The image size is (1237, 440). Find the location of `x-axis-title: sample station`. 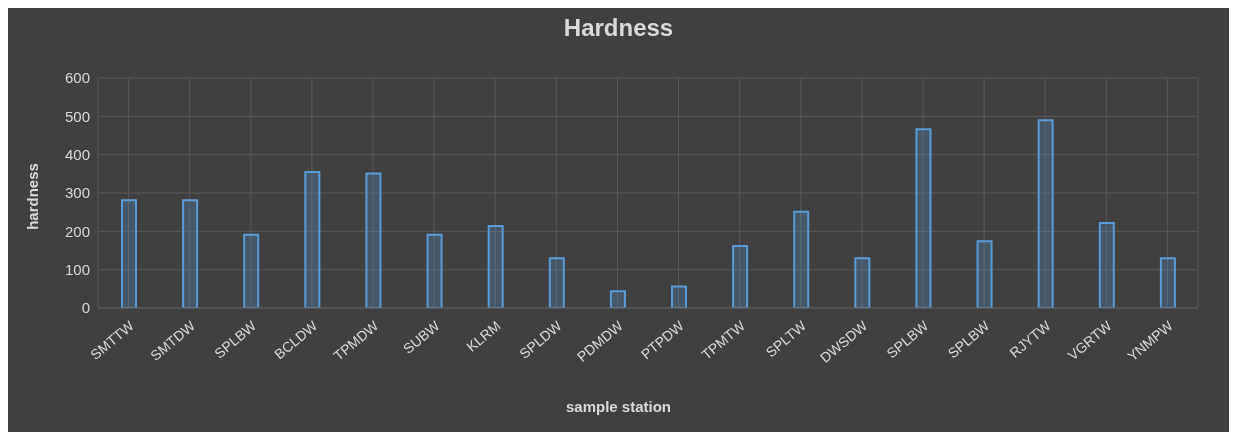

x-axis-title: sample station is located at coordinates (618, 406).